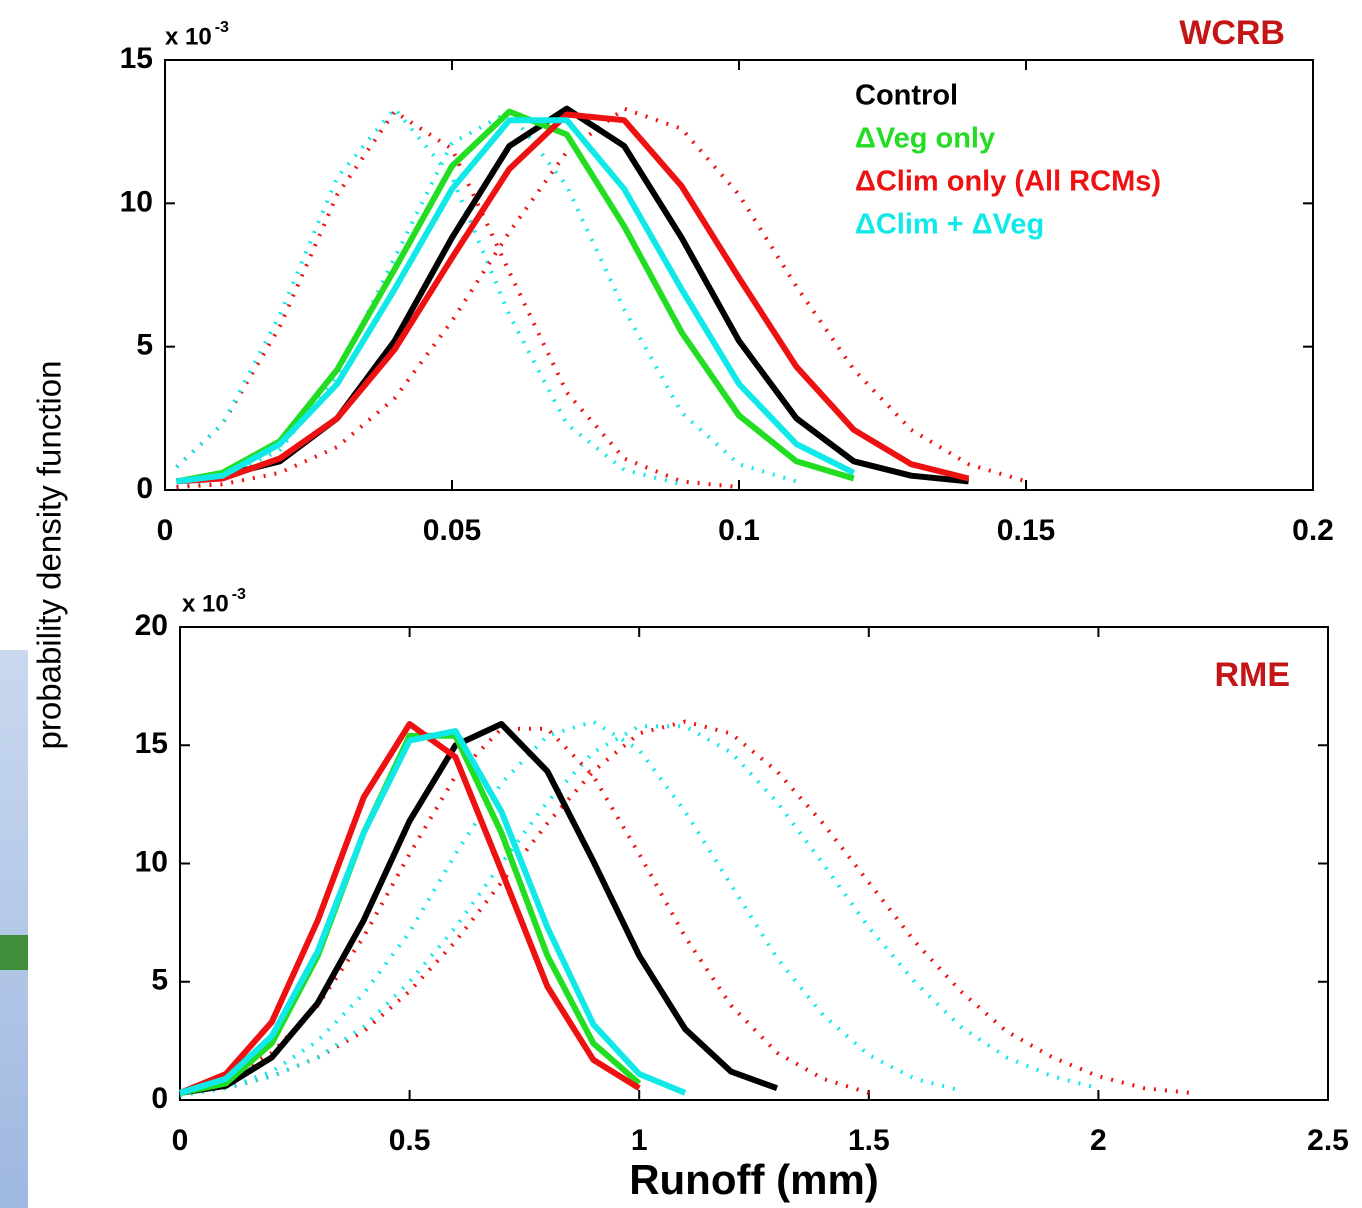 This screenshot has height=1208, width=1362. I want to click on legend-entry: Control, so click(906, 96).